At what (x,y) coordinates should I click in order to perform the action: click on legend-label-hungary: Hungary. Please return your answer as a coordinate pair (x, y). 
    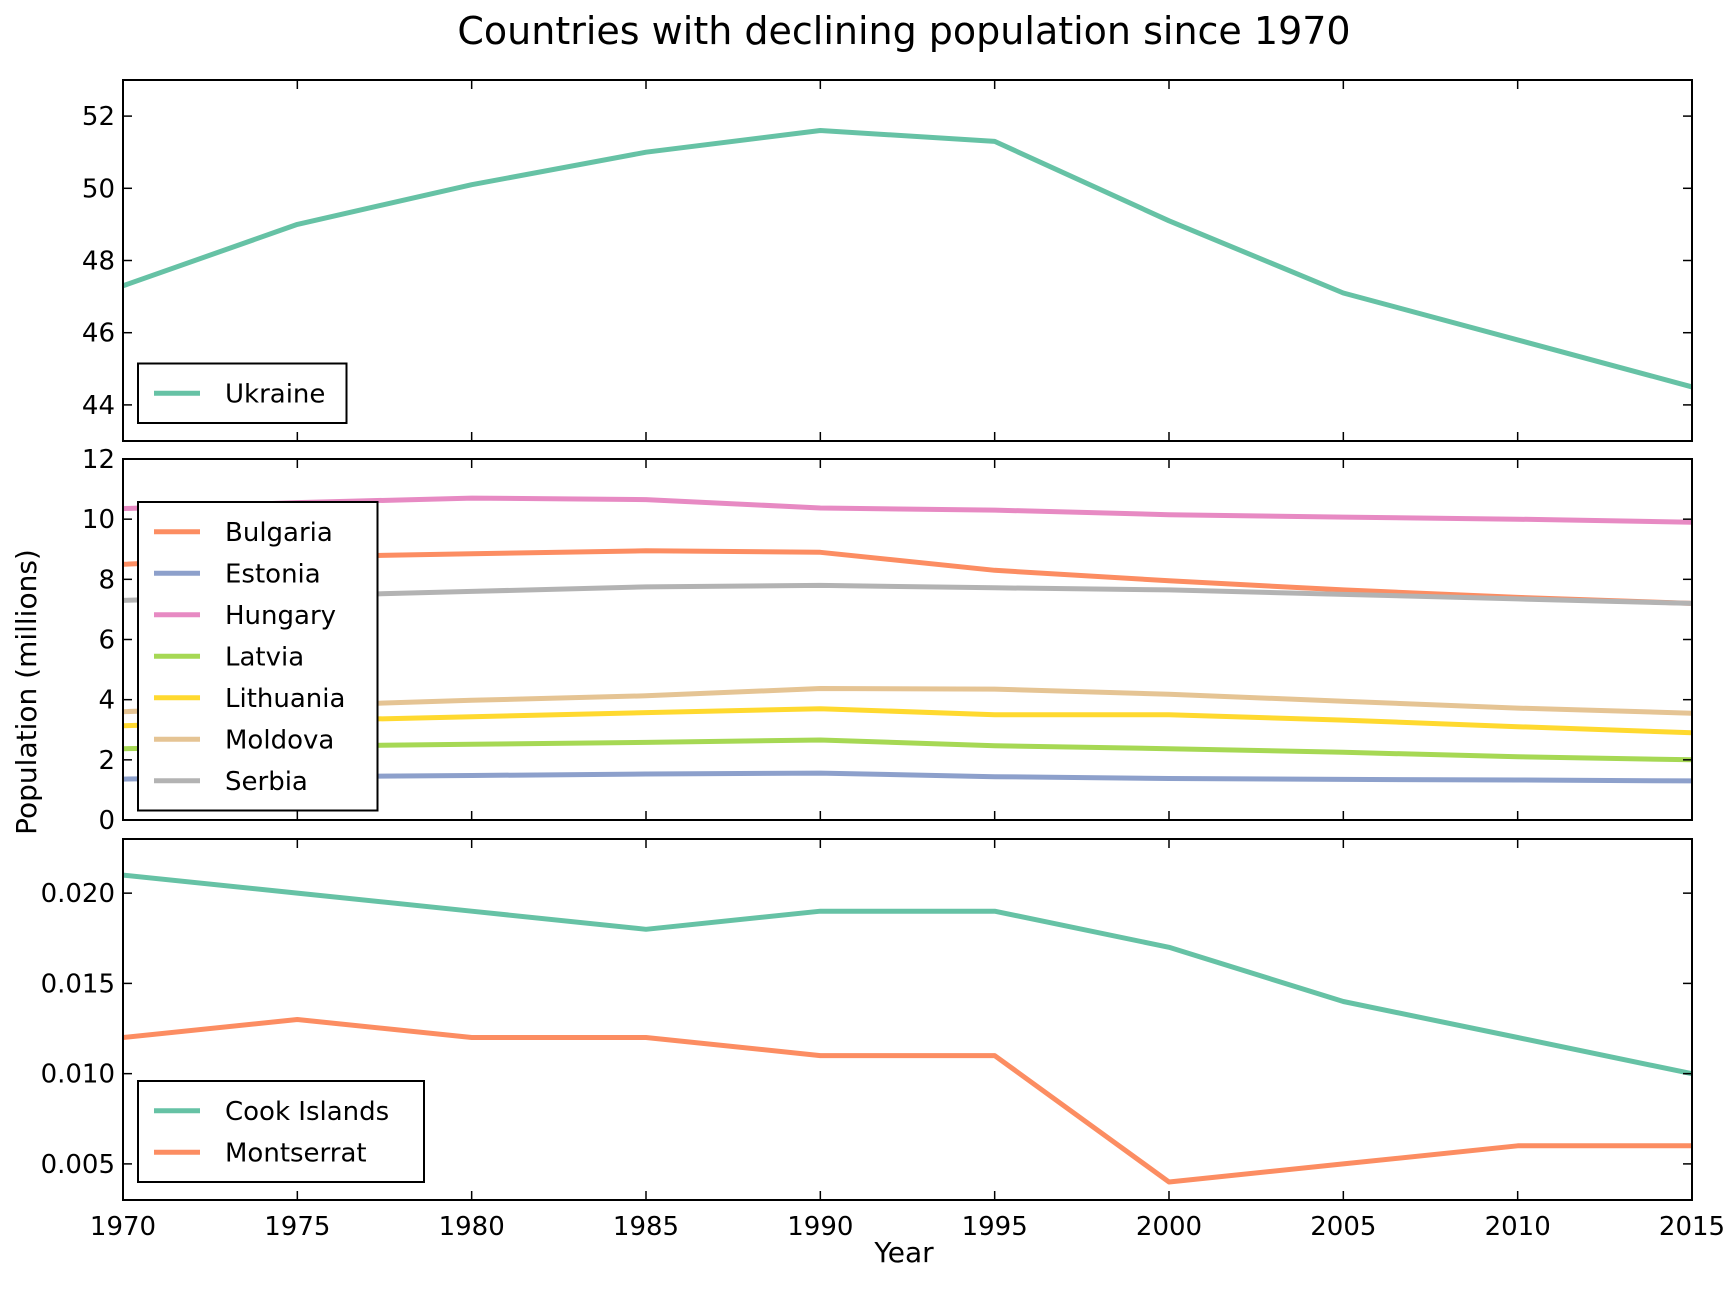
    Looking at the image, I should click on (280, 616).